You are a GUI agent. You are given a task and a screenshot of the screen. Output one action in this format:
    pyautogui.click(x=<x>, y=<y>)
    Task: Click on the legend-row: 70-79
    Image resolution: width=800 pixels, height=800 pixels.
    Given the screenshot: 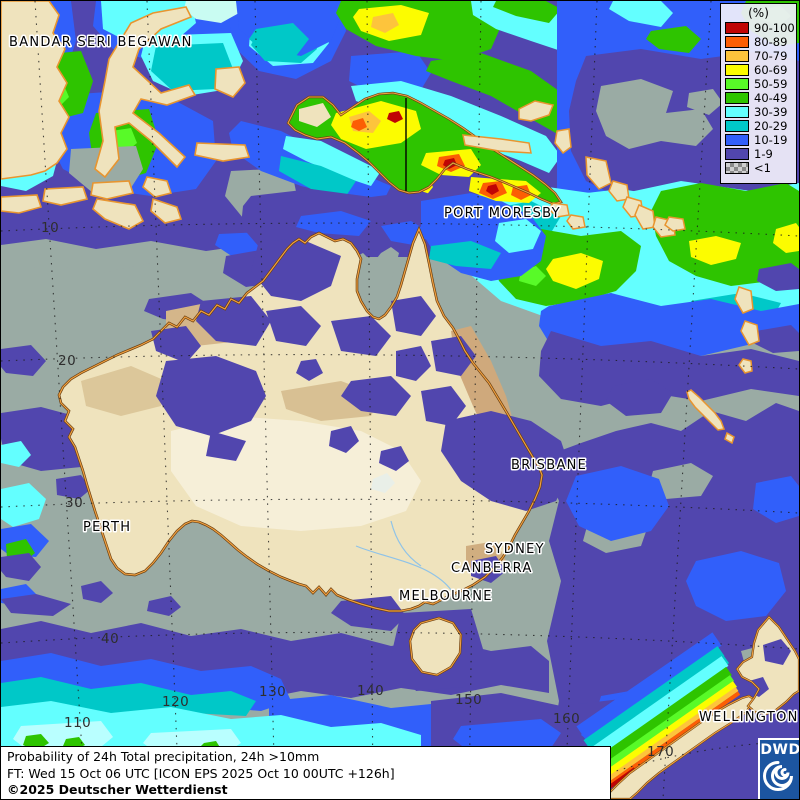 What is the action you would take?
    pyautogui.click(x=760, y=56)
    